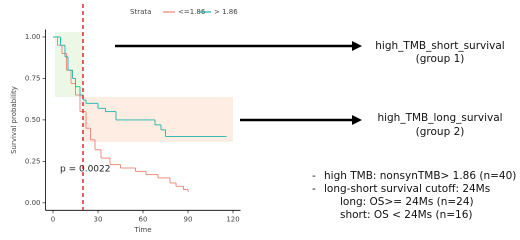  Describe the element at coordinates (53, 219) in the screenshot. I see `x-tick-label: 0` at that location.